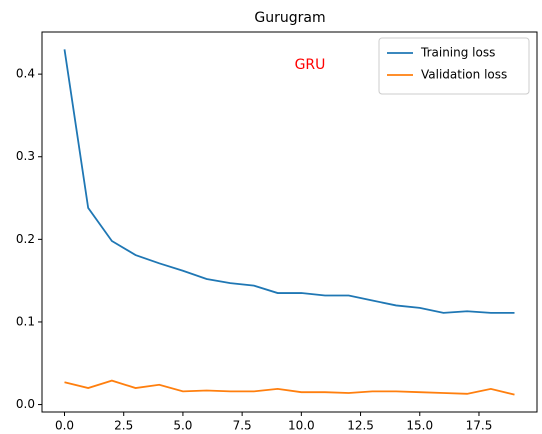 The height and width of the screenshot is (434, 542). I want to click on y-tick-label: 0.2, so click(25, 239).